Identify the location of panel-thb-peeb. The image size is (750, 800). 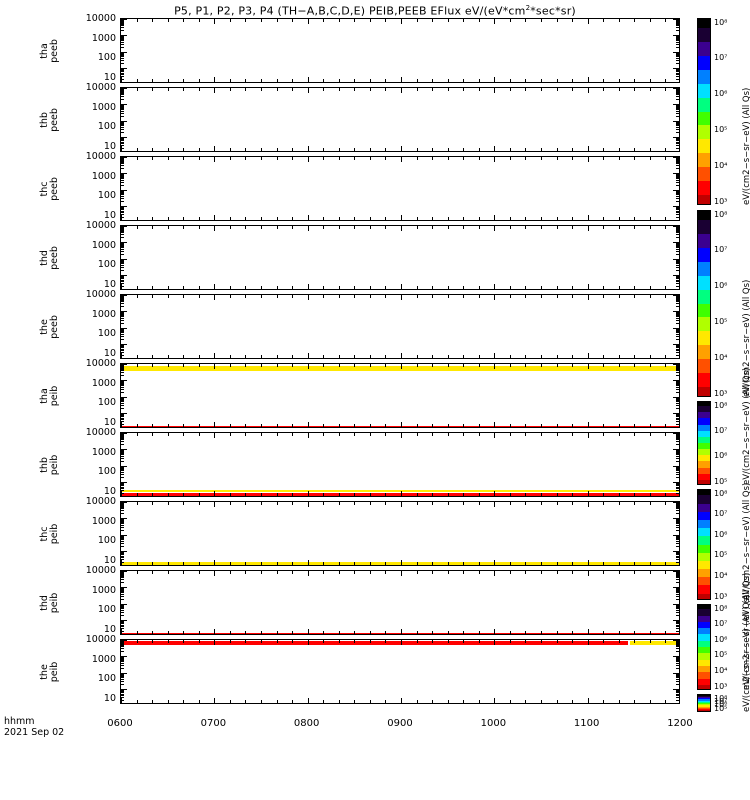
(400, 119).